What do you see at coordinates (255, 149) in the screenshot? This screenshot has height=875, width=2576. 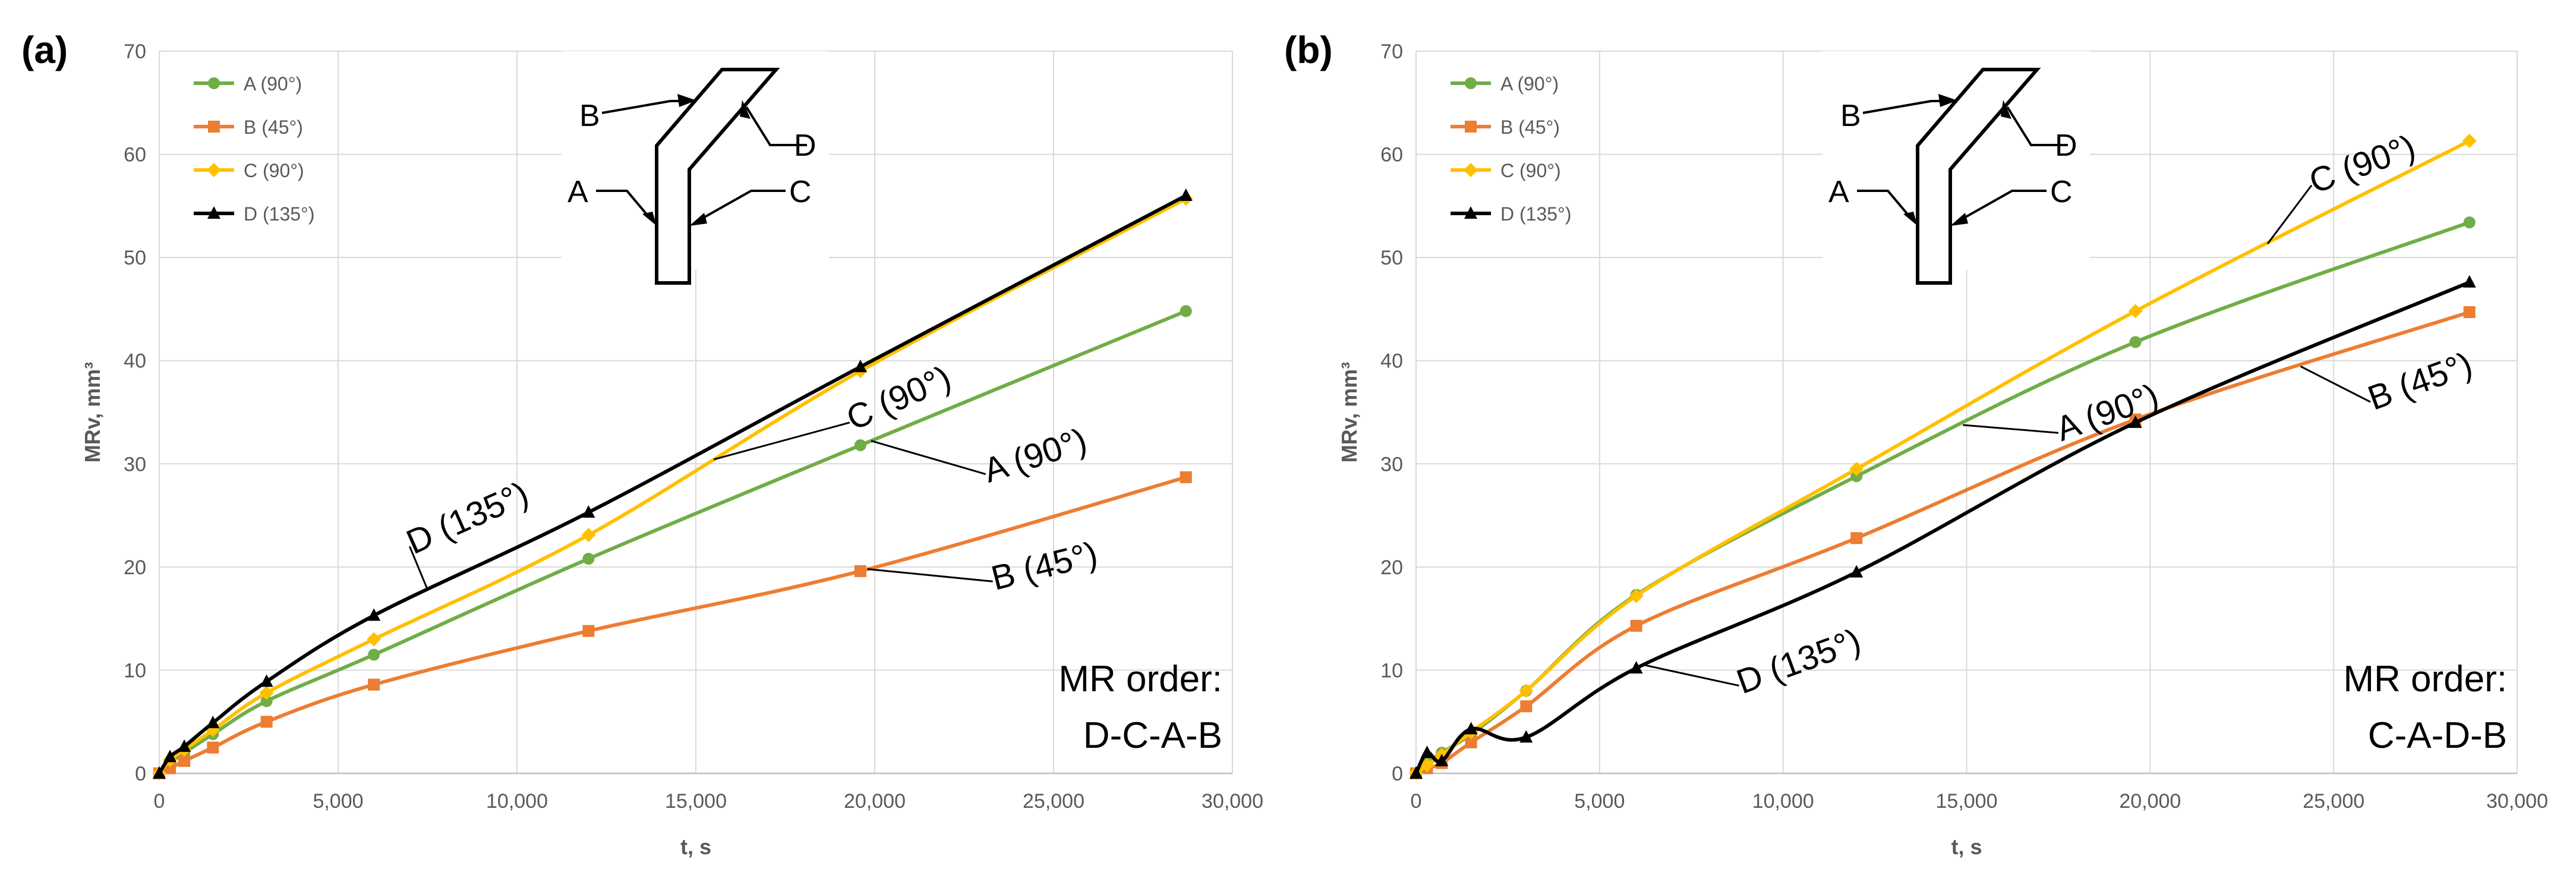 I see `legend: A (90°) B (45°) C (90°) D (135°)` at bounding box center [255, 149].